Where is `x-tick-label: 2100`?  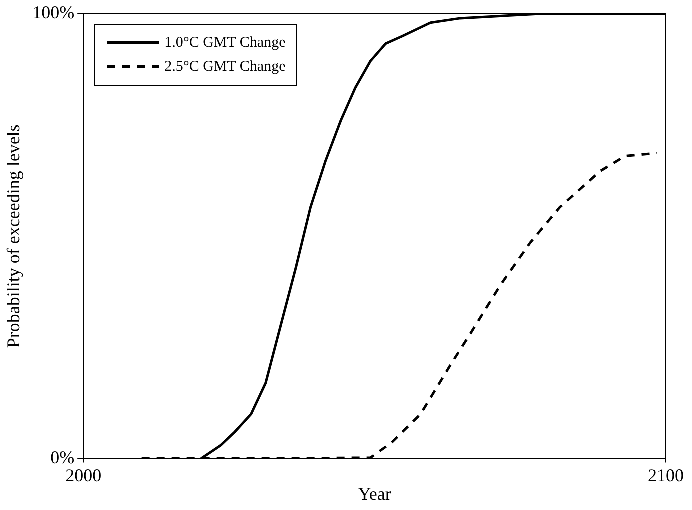 x-tick-label: 2100 is located at coordinates (666, 475).